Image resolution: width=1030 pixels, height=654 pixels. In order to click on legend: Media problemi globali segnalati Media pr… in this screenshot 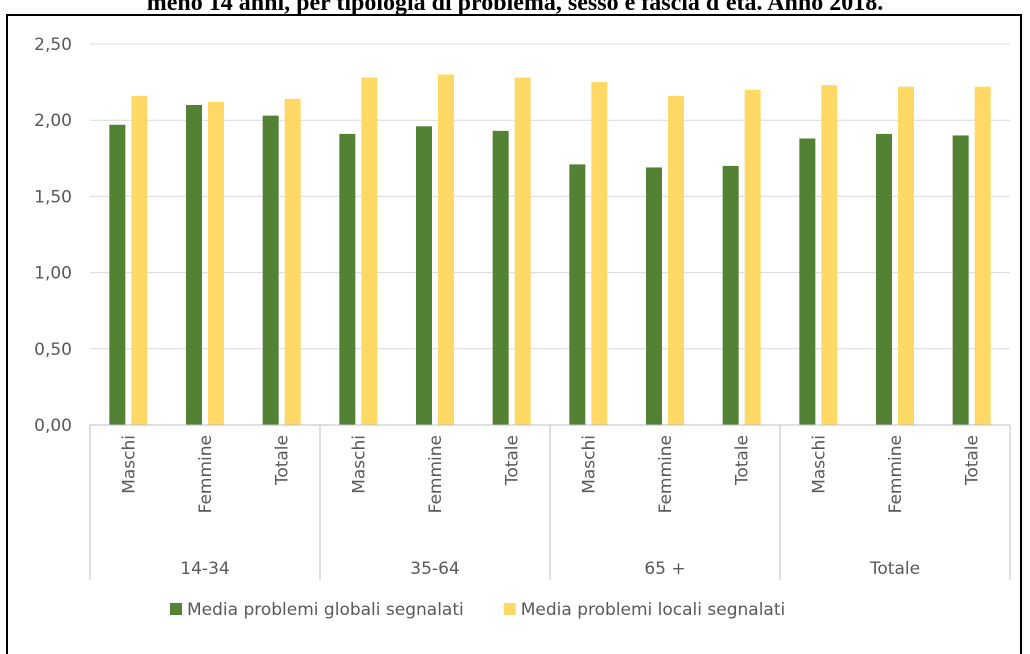, I will do `click(477, 610)`.